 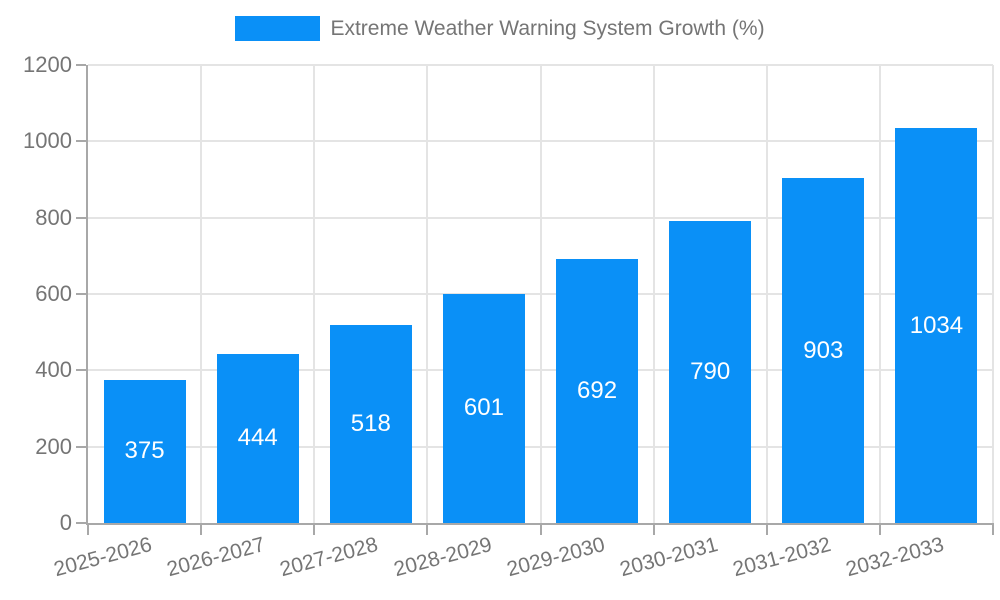 What do you see at coordinates (895, 557) in the screenshot?
I see `x-axis-label: 2032-2033` at bounding box center [895, 557].